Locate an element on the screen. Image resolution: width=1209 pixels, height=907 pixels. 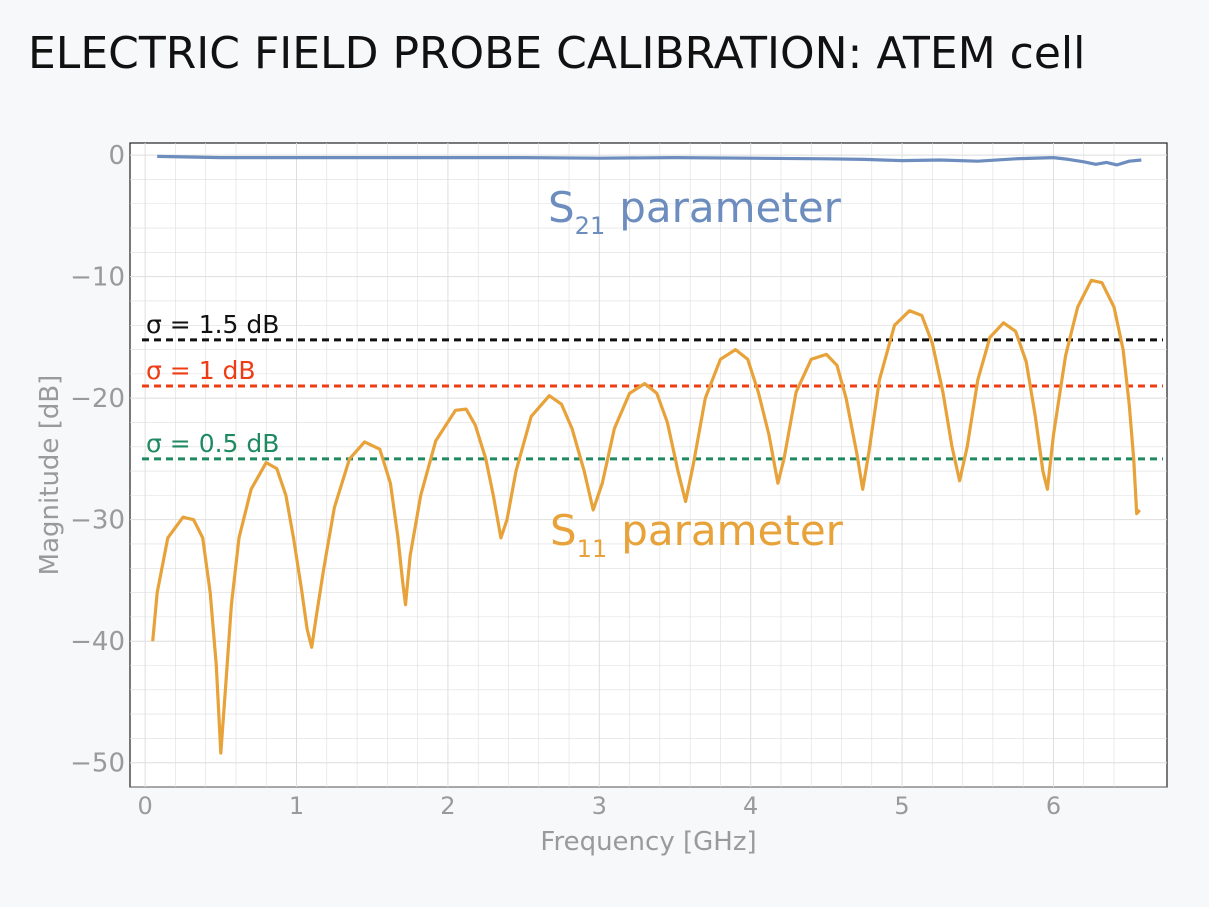
x-tick-label: 6 is located at coordinates (1053, 806).